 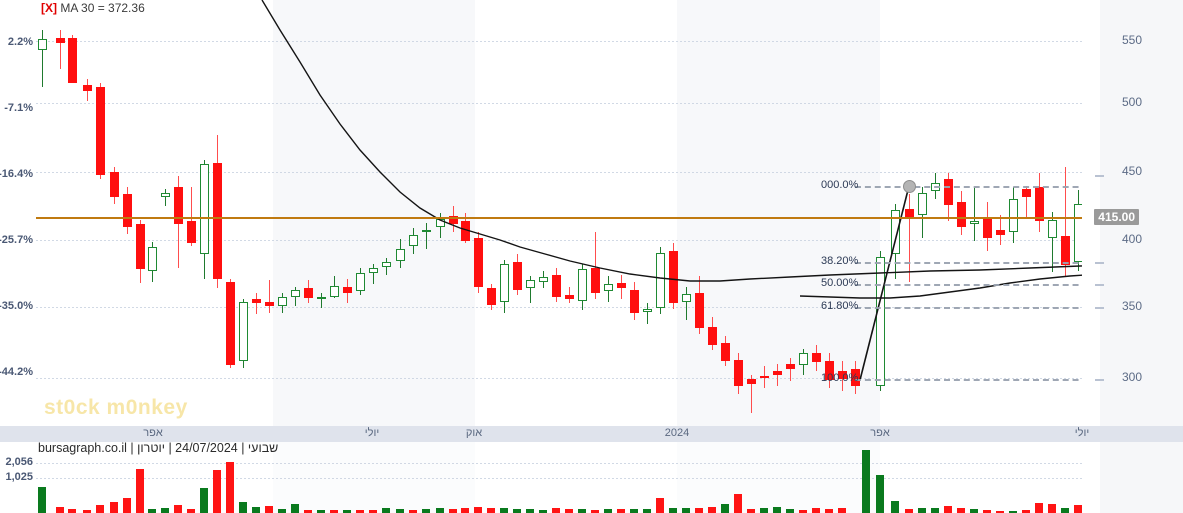 What do you see at coordinates (102, 8) in the screenshot?
I see `indicator-label: MA 30 = 372.36` at bounding box center [102, 8].